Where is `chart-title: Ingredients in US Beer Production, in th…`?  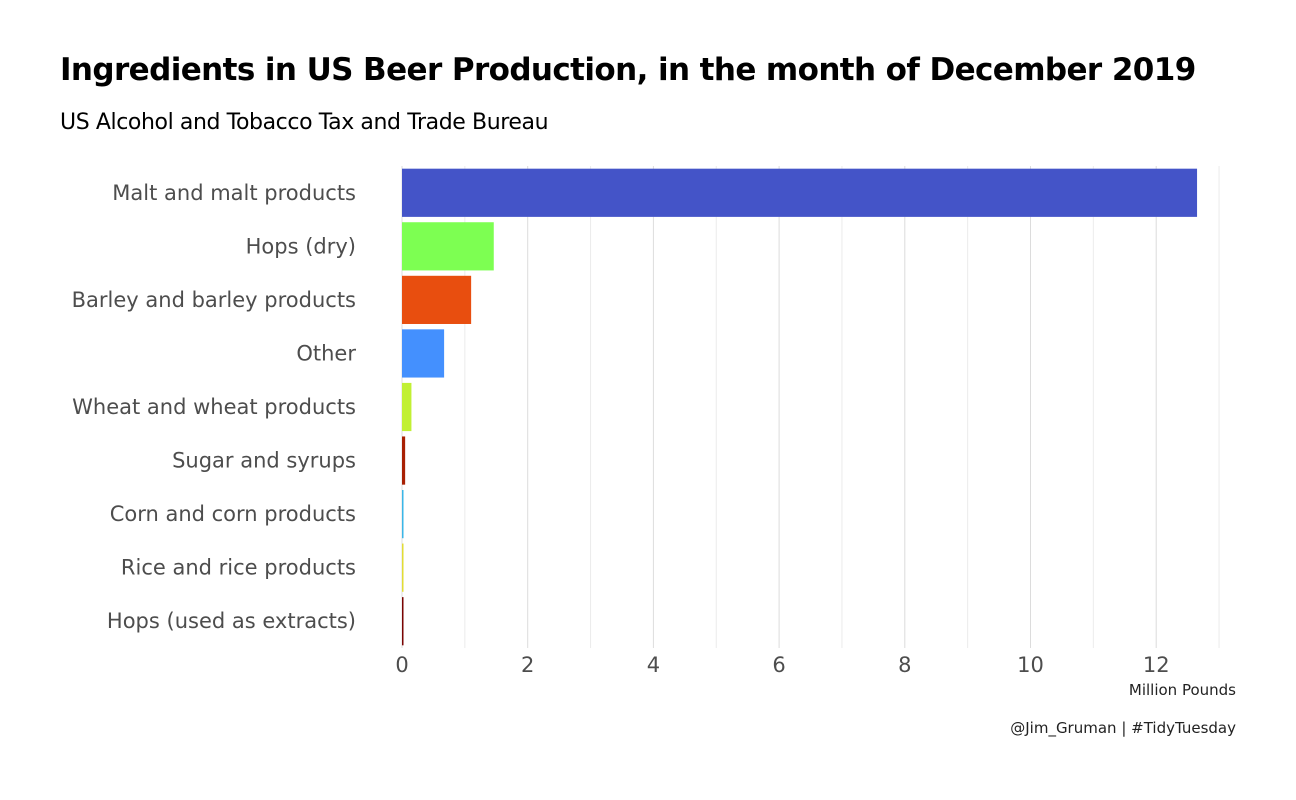 chart-title: Ingredients in US Beer Production, in th… is located at coordinates (628, 70).